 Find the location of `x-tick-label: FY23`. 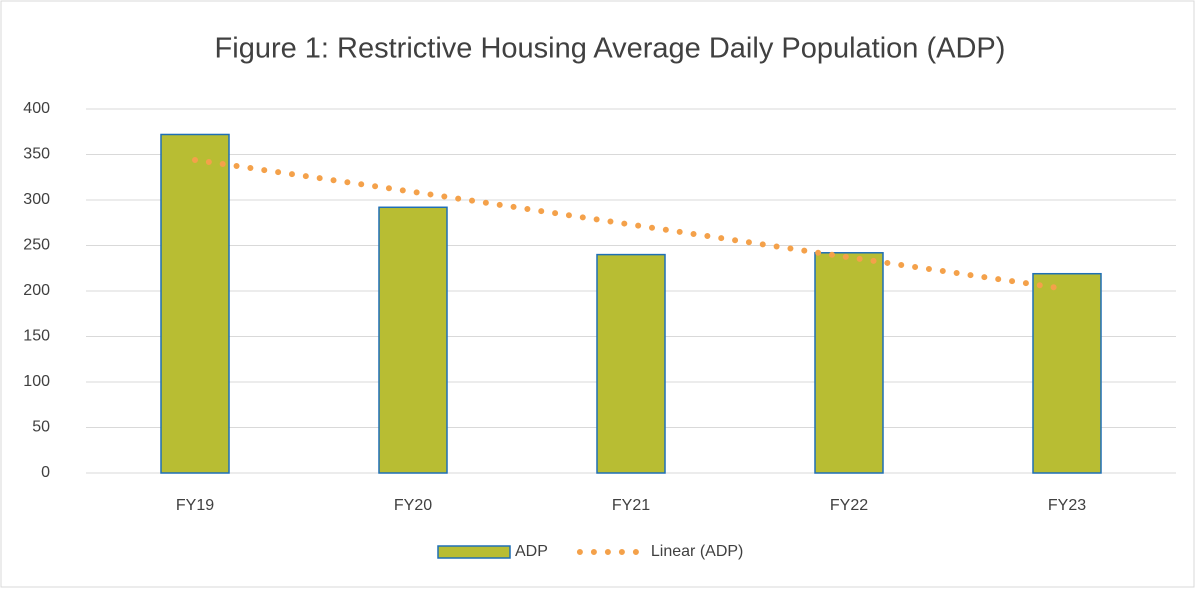

x-tick-label: FY23 is located at coordinates (1067, 505).